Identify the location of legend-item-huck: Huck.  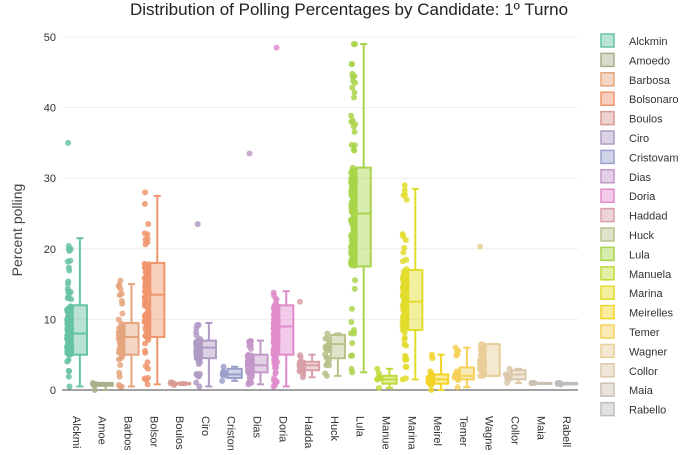
(627, 234).